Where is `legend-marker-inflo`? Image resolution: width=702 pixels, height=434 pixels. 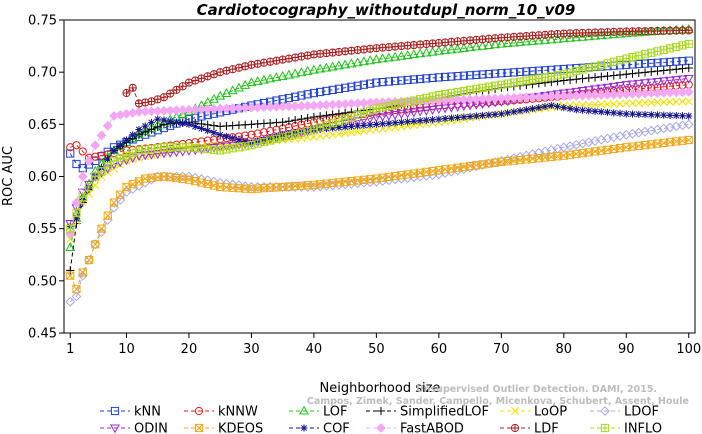
legend-marker-inflo is located at coordinates (605, 428).